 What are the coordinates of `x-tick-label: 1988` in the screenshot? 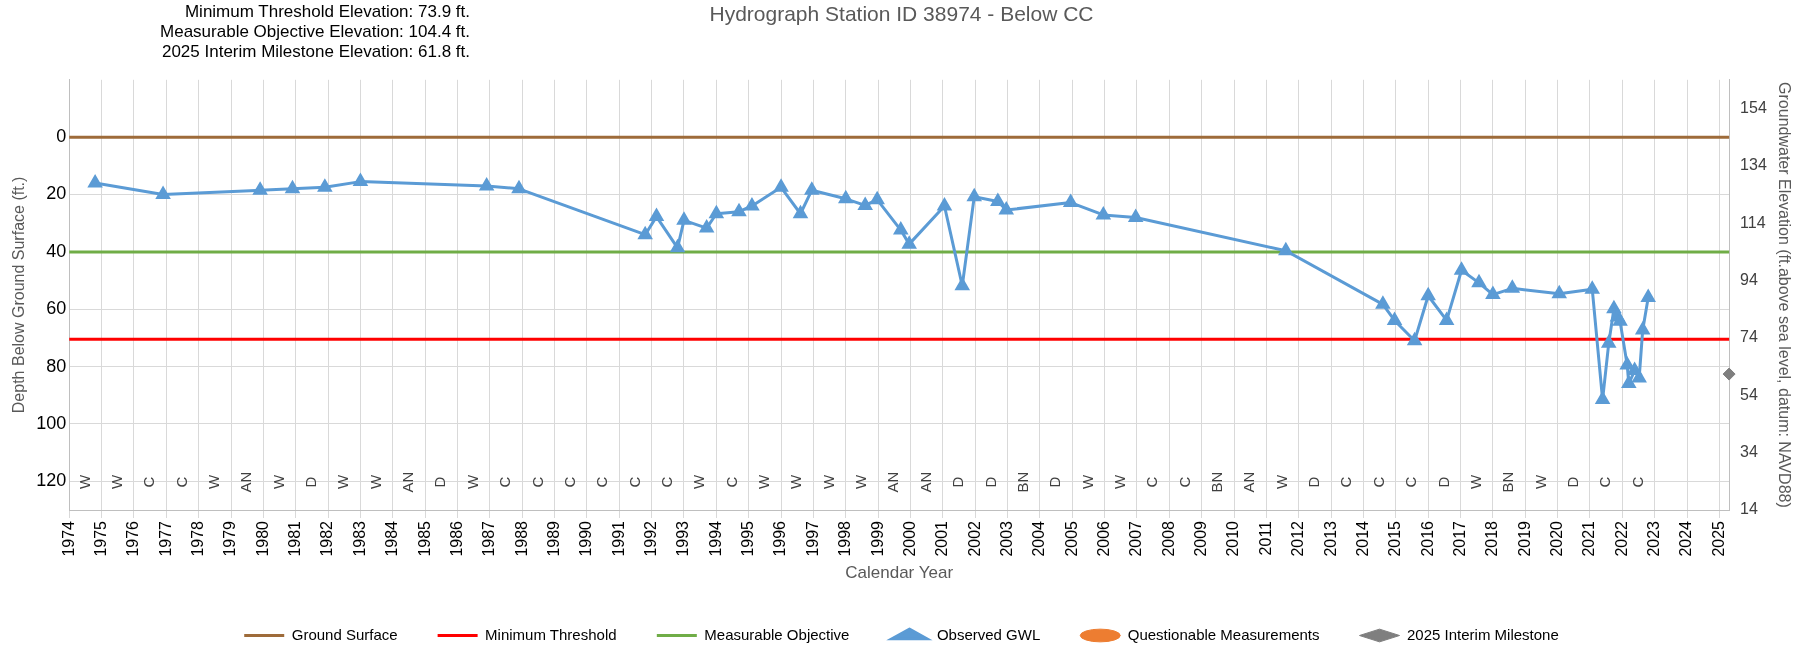 It's located at (521, 538).